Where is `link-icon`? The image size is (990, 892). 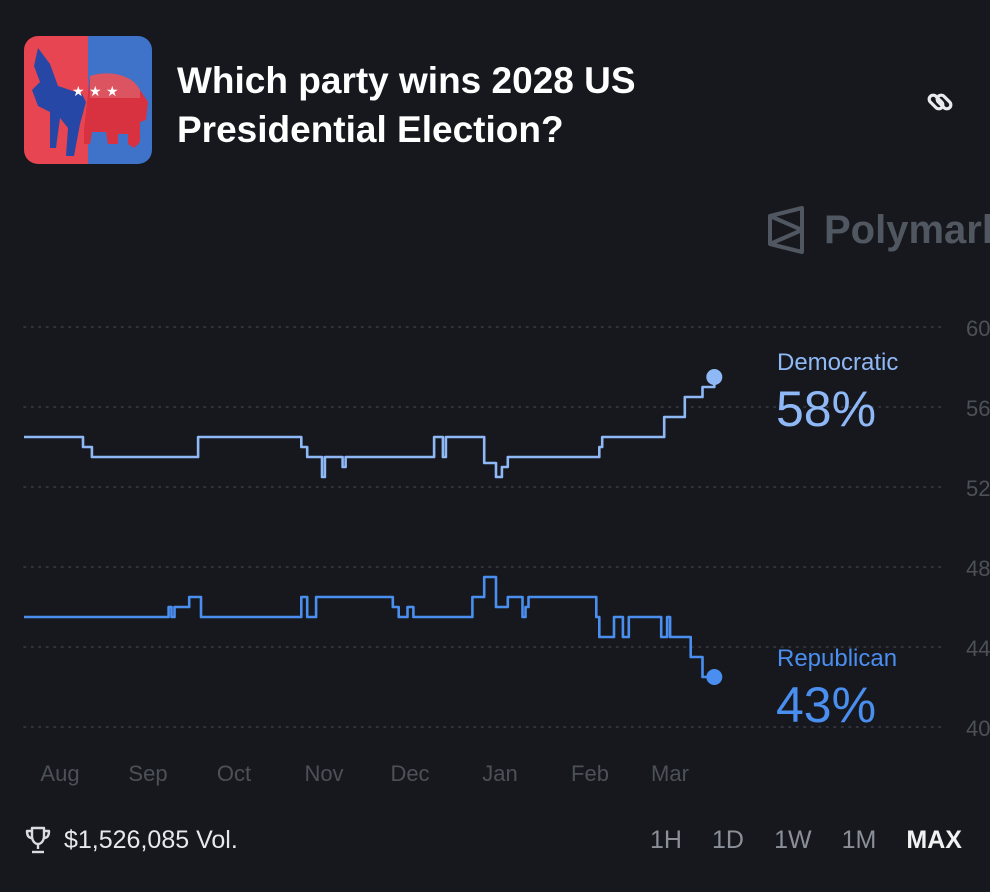 link-icon is located at coordinates (940, 102).